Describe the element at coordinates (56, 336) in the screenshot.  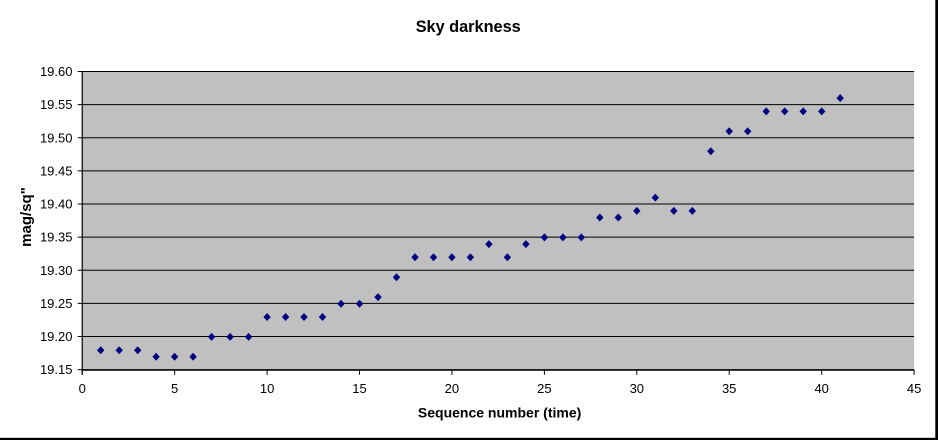
I see `svg-text: 19.20` at that location.